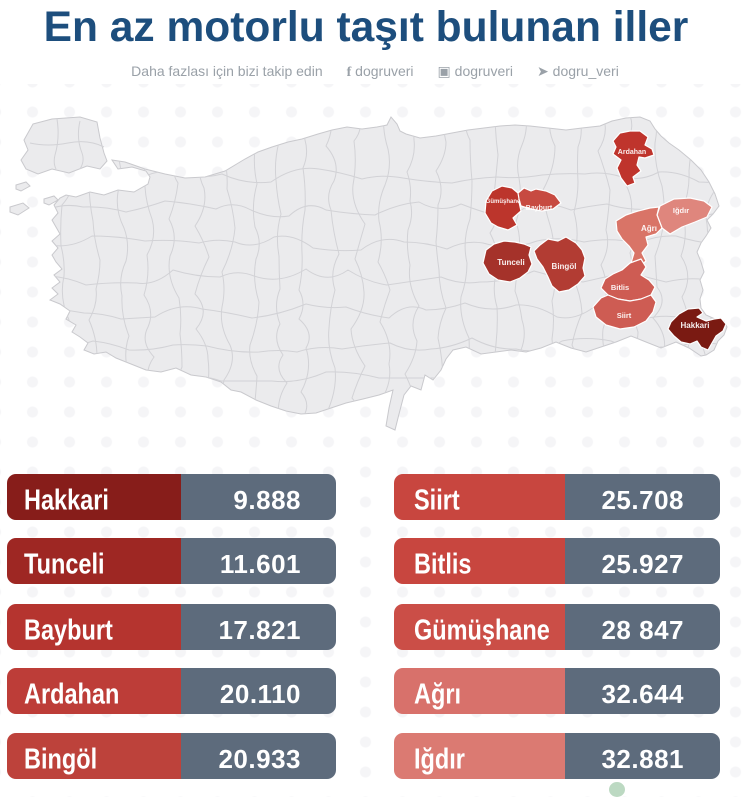  What do you see at coordinates (624, 315) in the screenshot?
I see `svg-text: Siirt` at bounding box center [624, 315].